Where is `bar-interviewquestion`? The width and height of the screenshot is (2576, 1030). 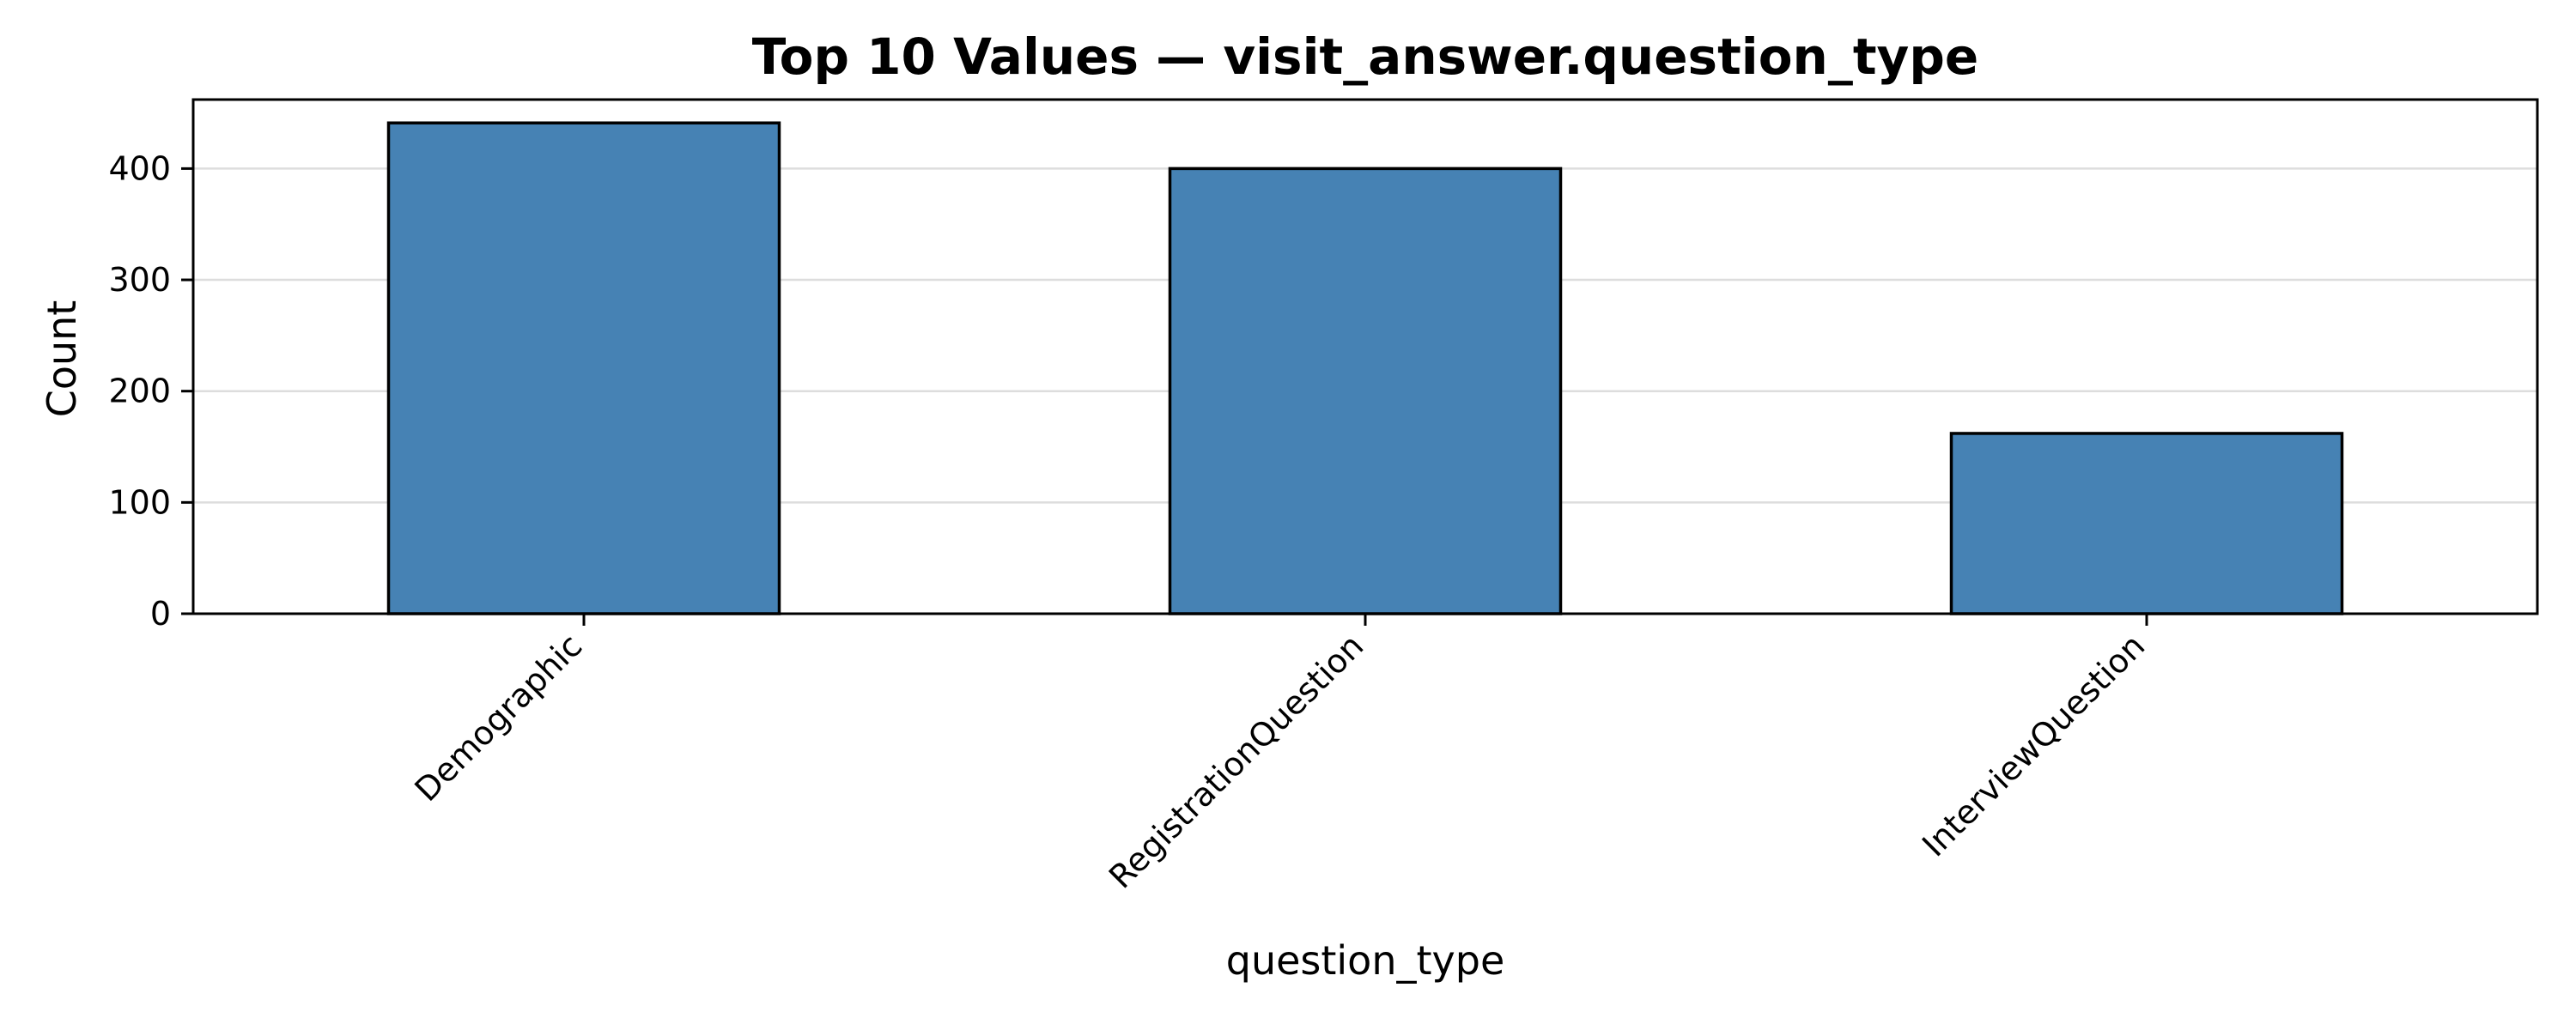
bar-interviewquestion is located at coordinates (2146, 523).